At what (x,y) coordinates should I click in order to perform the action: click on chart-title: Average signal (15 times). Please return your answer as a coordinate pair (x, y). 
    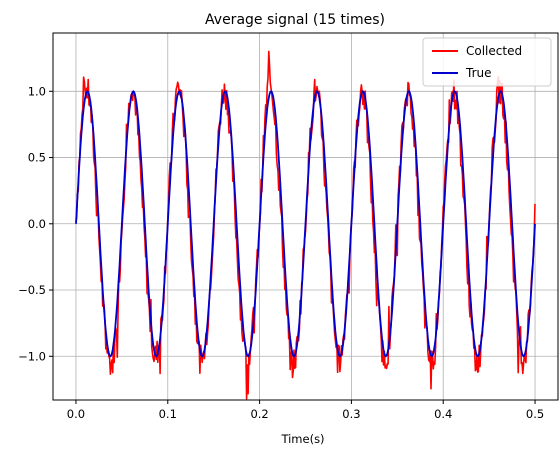
    Looking at the image, I should click on (295, 20).